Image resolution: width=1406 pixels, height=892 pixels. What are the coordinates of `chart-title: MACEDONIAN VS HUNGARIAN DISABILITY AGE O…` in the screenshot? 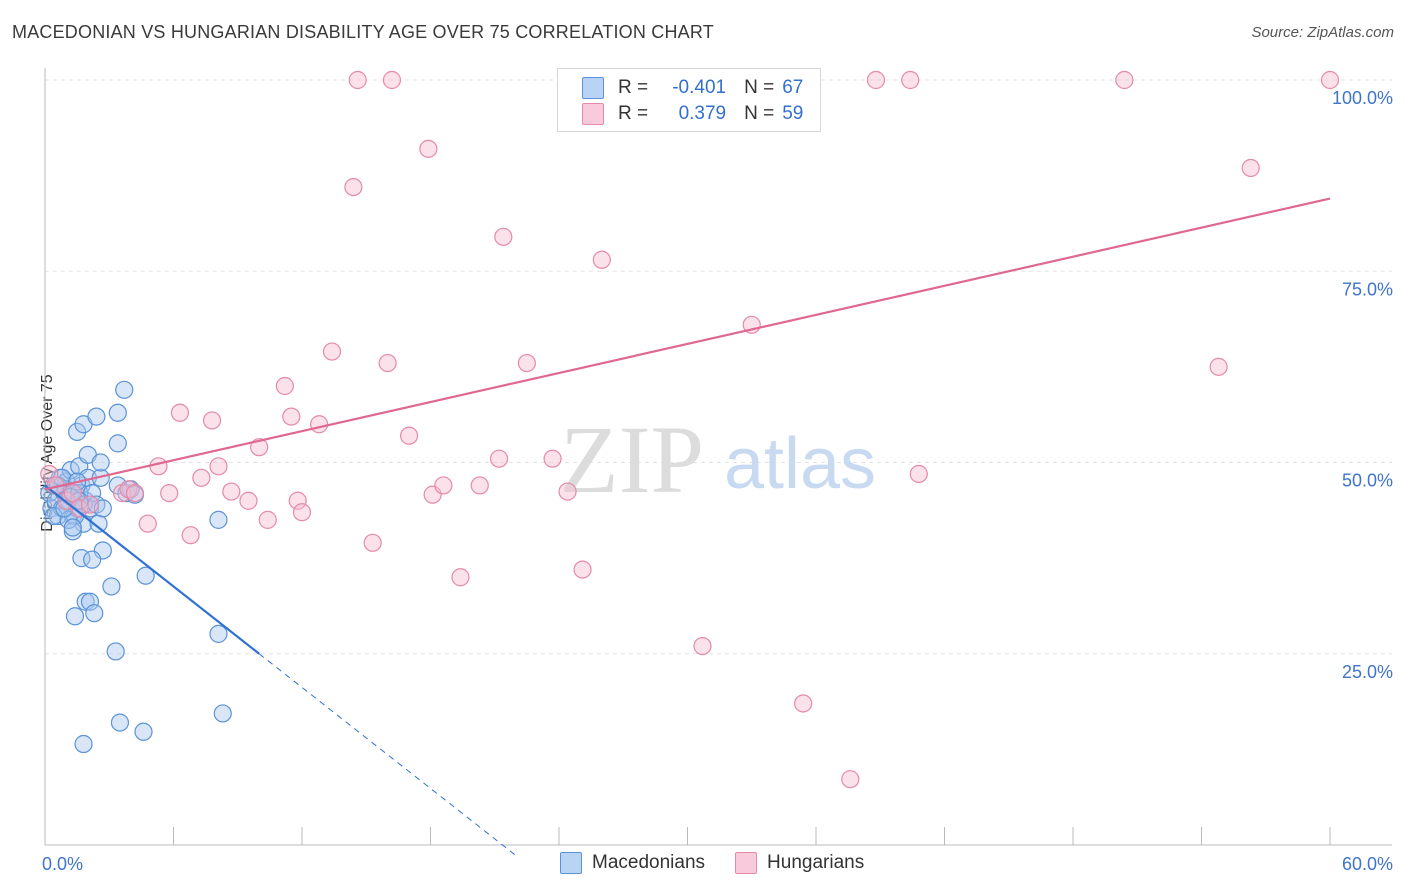 It's located at (363, 32).